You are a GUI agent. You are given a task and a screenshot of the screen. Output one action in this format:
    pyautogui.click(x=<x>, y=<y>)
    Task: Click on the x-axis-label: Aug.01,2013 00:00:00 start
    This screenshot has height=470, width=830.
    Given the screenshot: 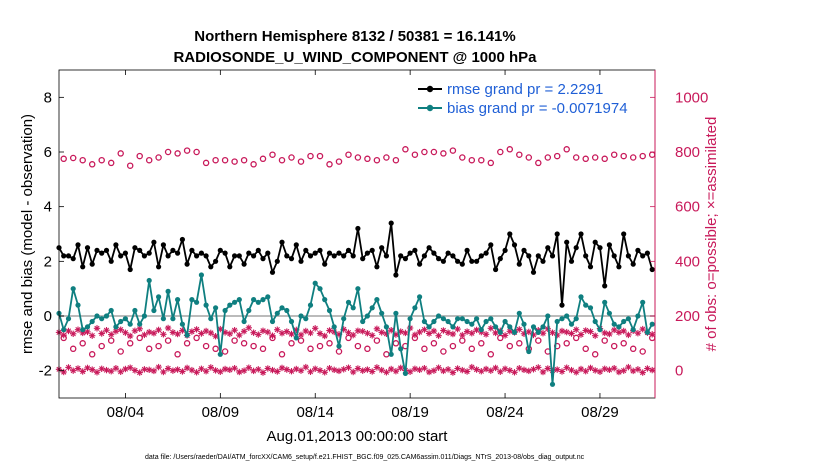 What is the action you would take?
    pyautogui.click(x=358, y=436)
    